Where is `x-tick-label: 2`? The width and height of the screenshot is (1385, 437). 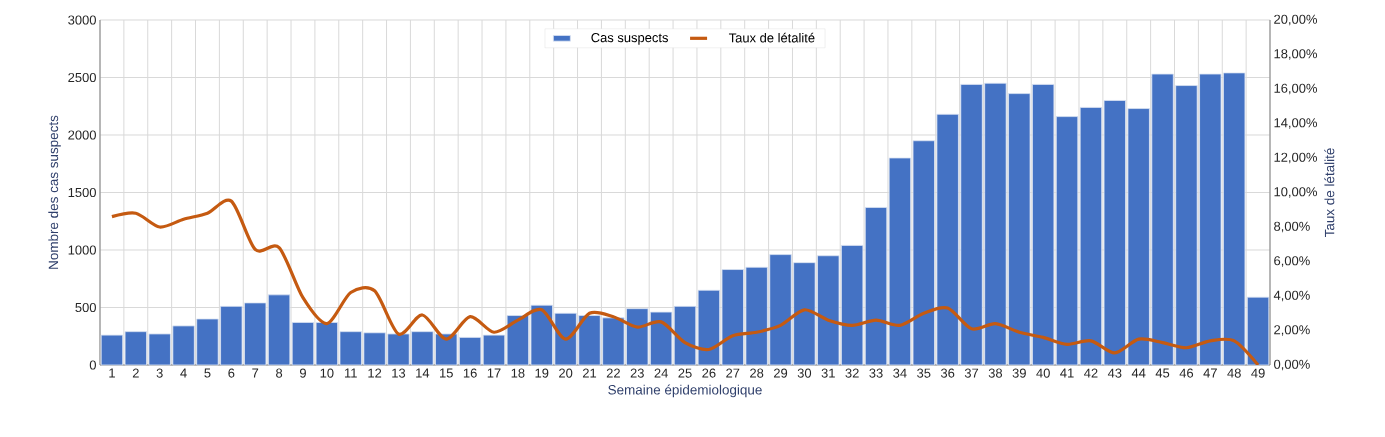 x-tick-label: 2 is located at coordinates (135, 373).